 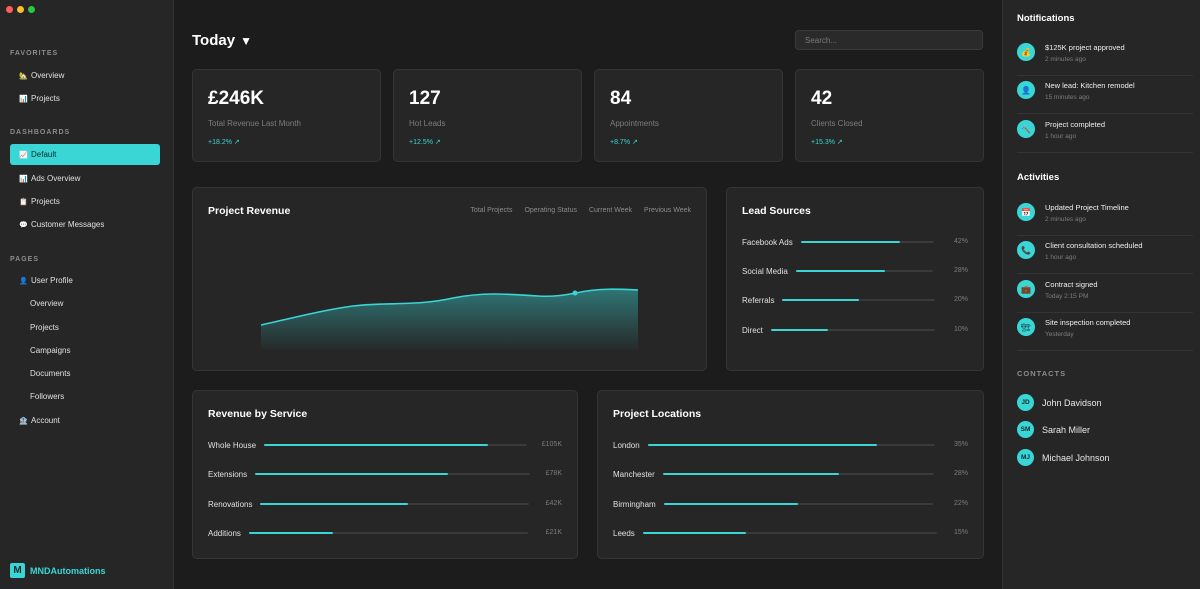 What do you see at coordinates (85, 396) in the screenshot?
I see `sidebar-subitem-followers: Followers` at bounding box center [85, 396].